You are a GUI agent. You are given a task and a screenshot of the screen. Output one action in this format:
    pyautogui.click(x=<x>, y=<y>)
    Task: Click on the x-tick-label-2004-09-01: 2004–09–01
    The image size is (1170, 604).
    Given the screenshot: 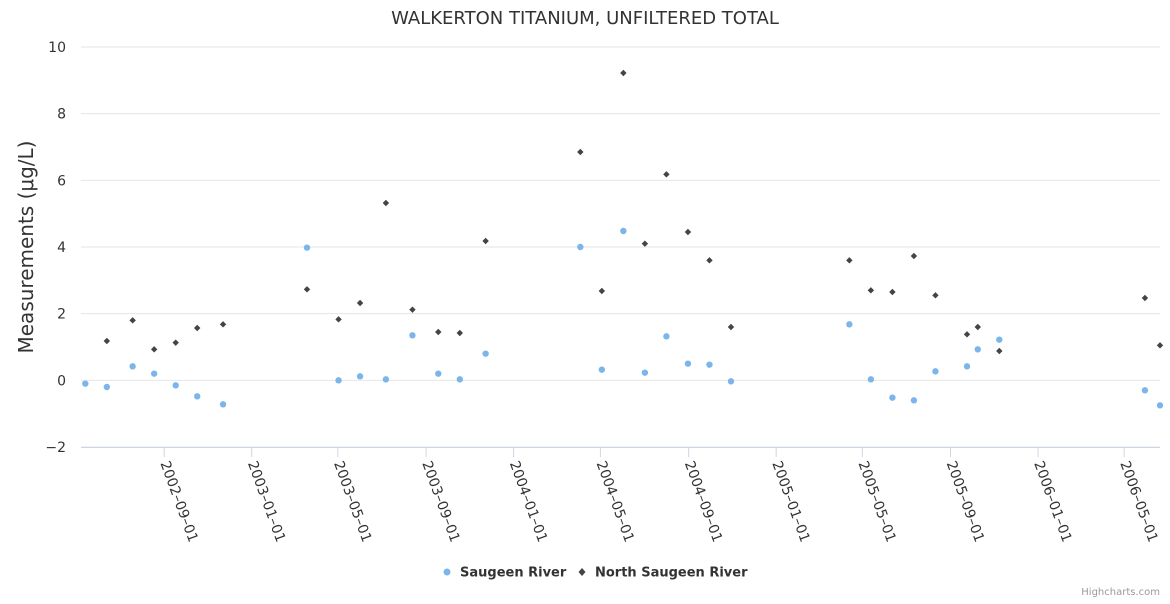 What is the action you would take?
    pyautogui.click(x=703, y=502)
    